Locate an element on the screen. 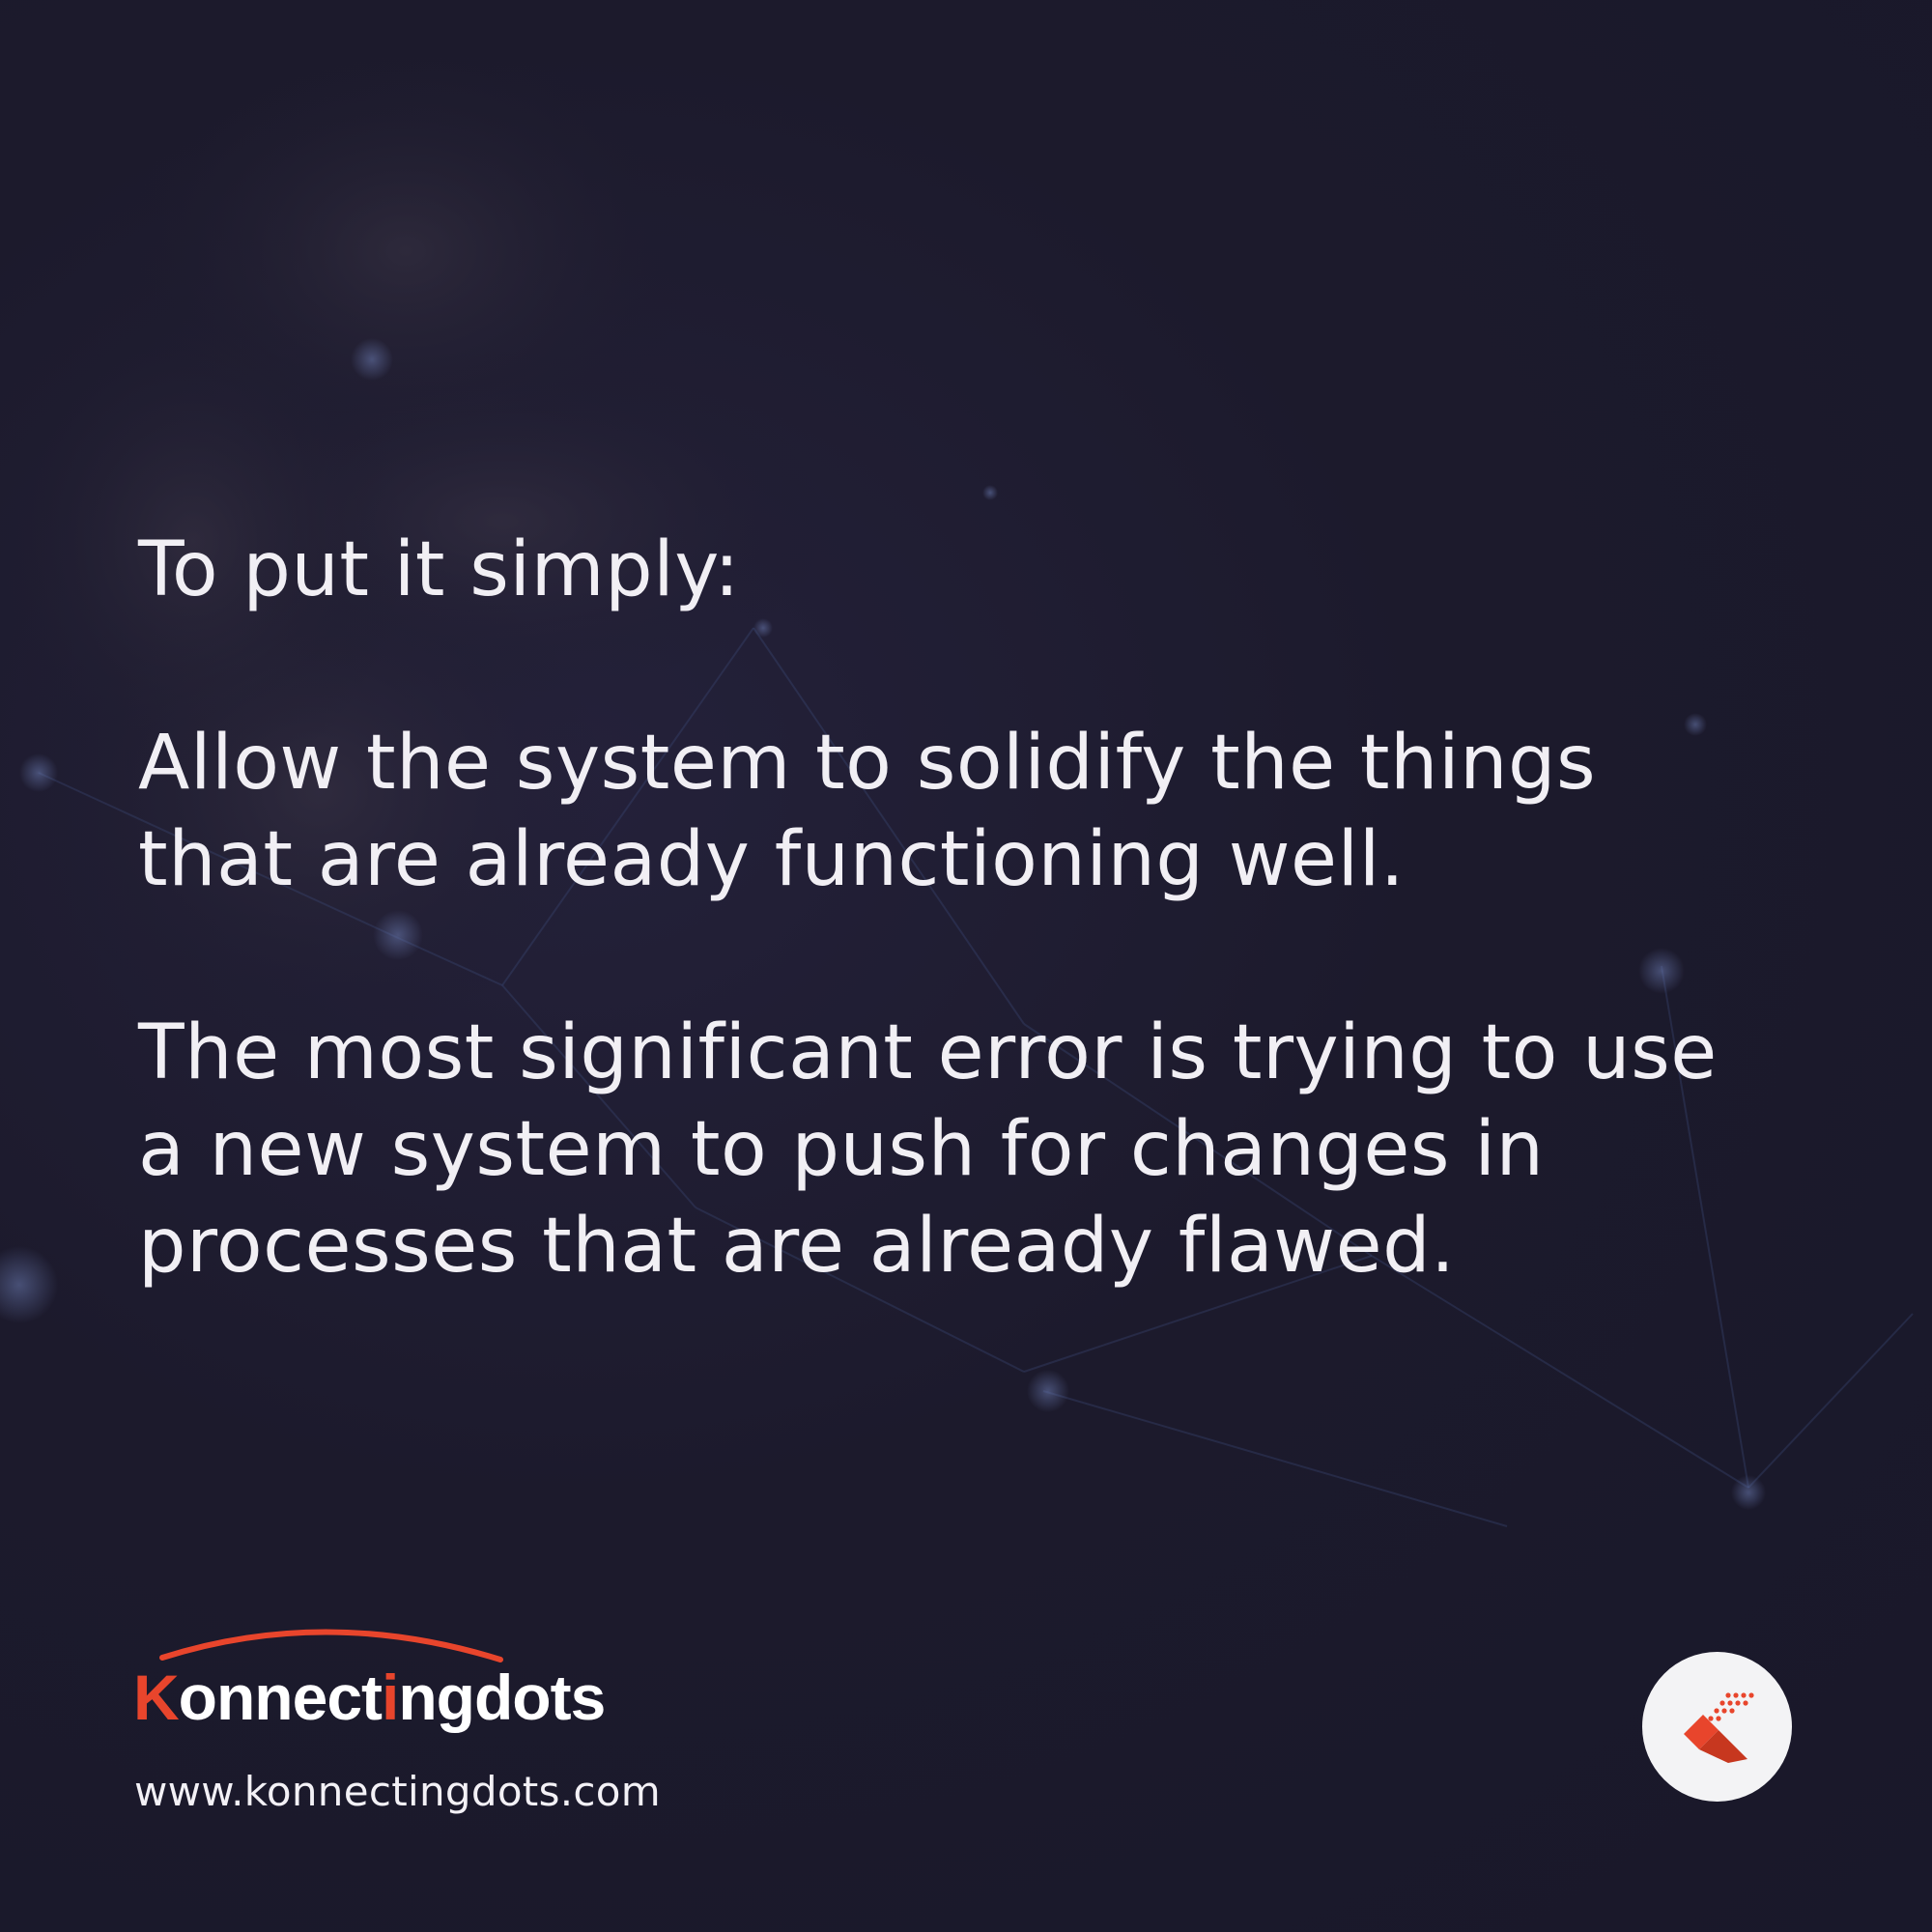 The height and width of the screenshot is (1932, 1932). svg-text: Konnectingdots is located at coordinates (369, 1697).